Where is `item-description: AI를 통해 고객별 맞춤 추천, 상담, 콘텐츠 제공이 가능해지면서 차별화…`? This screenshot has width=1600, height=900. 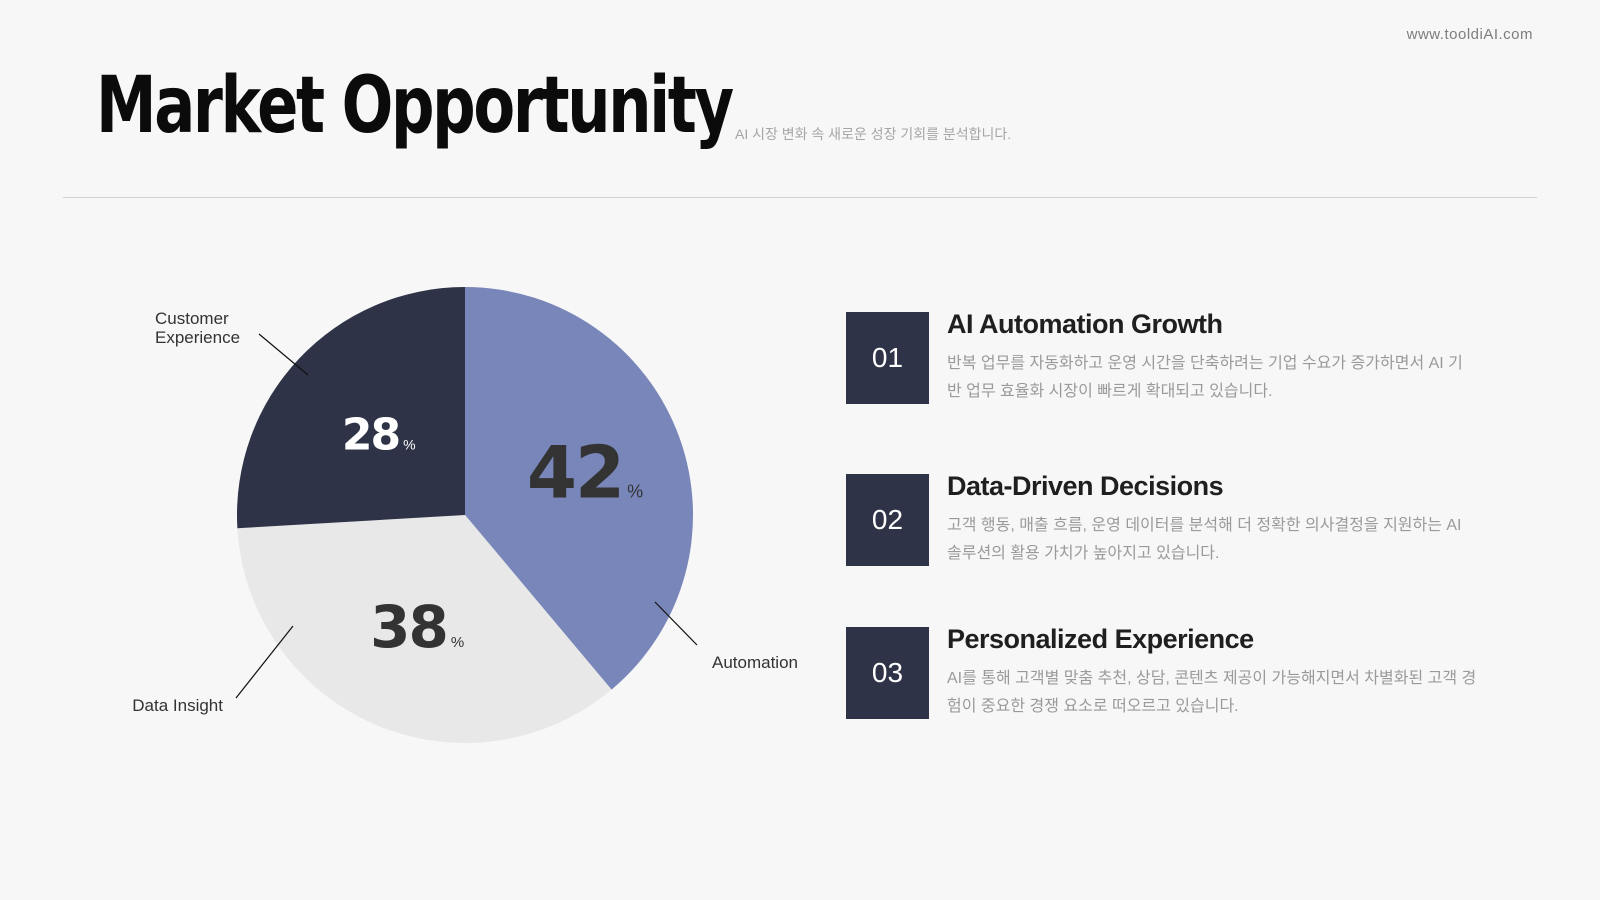 item-description: AI를 통해 고객별 맞춤 추천, 상담, 콘텐츠 제공이 가능해지면서 차별화… is located at coordinates (1212, 692).